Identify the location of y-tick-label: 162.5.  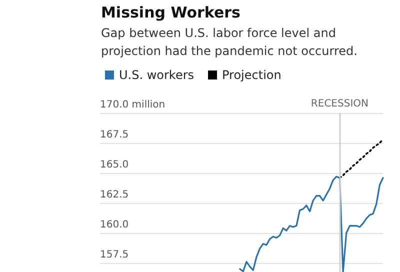
(114, 195).